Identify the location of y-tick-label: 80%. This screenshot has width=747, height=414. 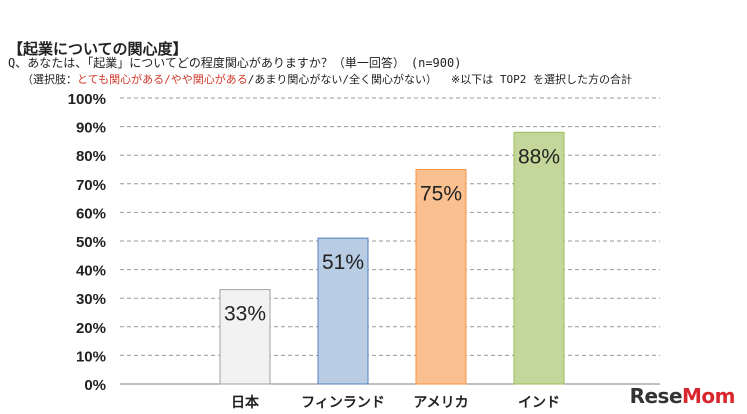
(91, 156).